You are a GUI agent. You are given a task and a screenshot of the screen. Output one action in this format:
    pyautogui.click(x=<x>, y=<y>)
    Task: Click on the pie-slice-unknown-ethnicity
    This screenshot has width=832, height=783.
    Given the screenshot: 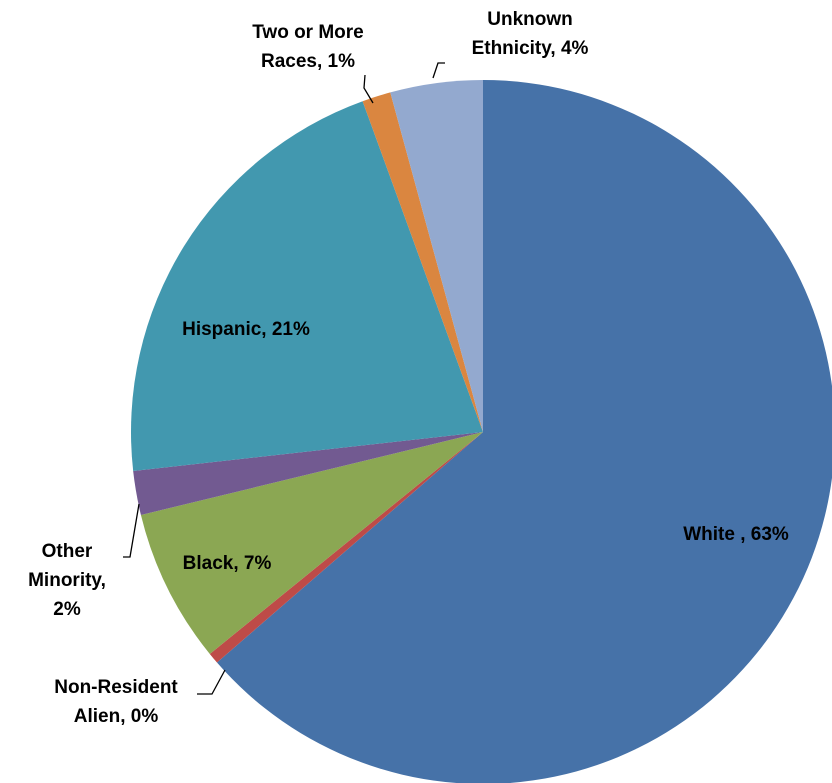 What is the action you would take?
    pyautogui.click(x=436, y=256)
    